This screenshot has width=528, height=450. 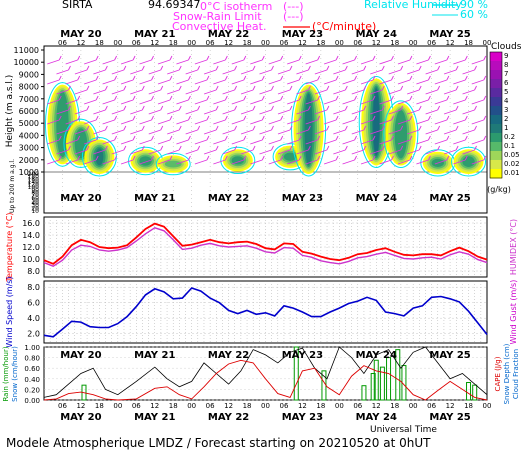 I want to click on y-tick-label: 1000, so click(x=29, y=172).